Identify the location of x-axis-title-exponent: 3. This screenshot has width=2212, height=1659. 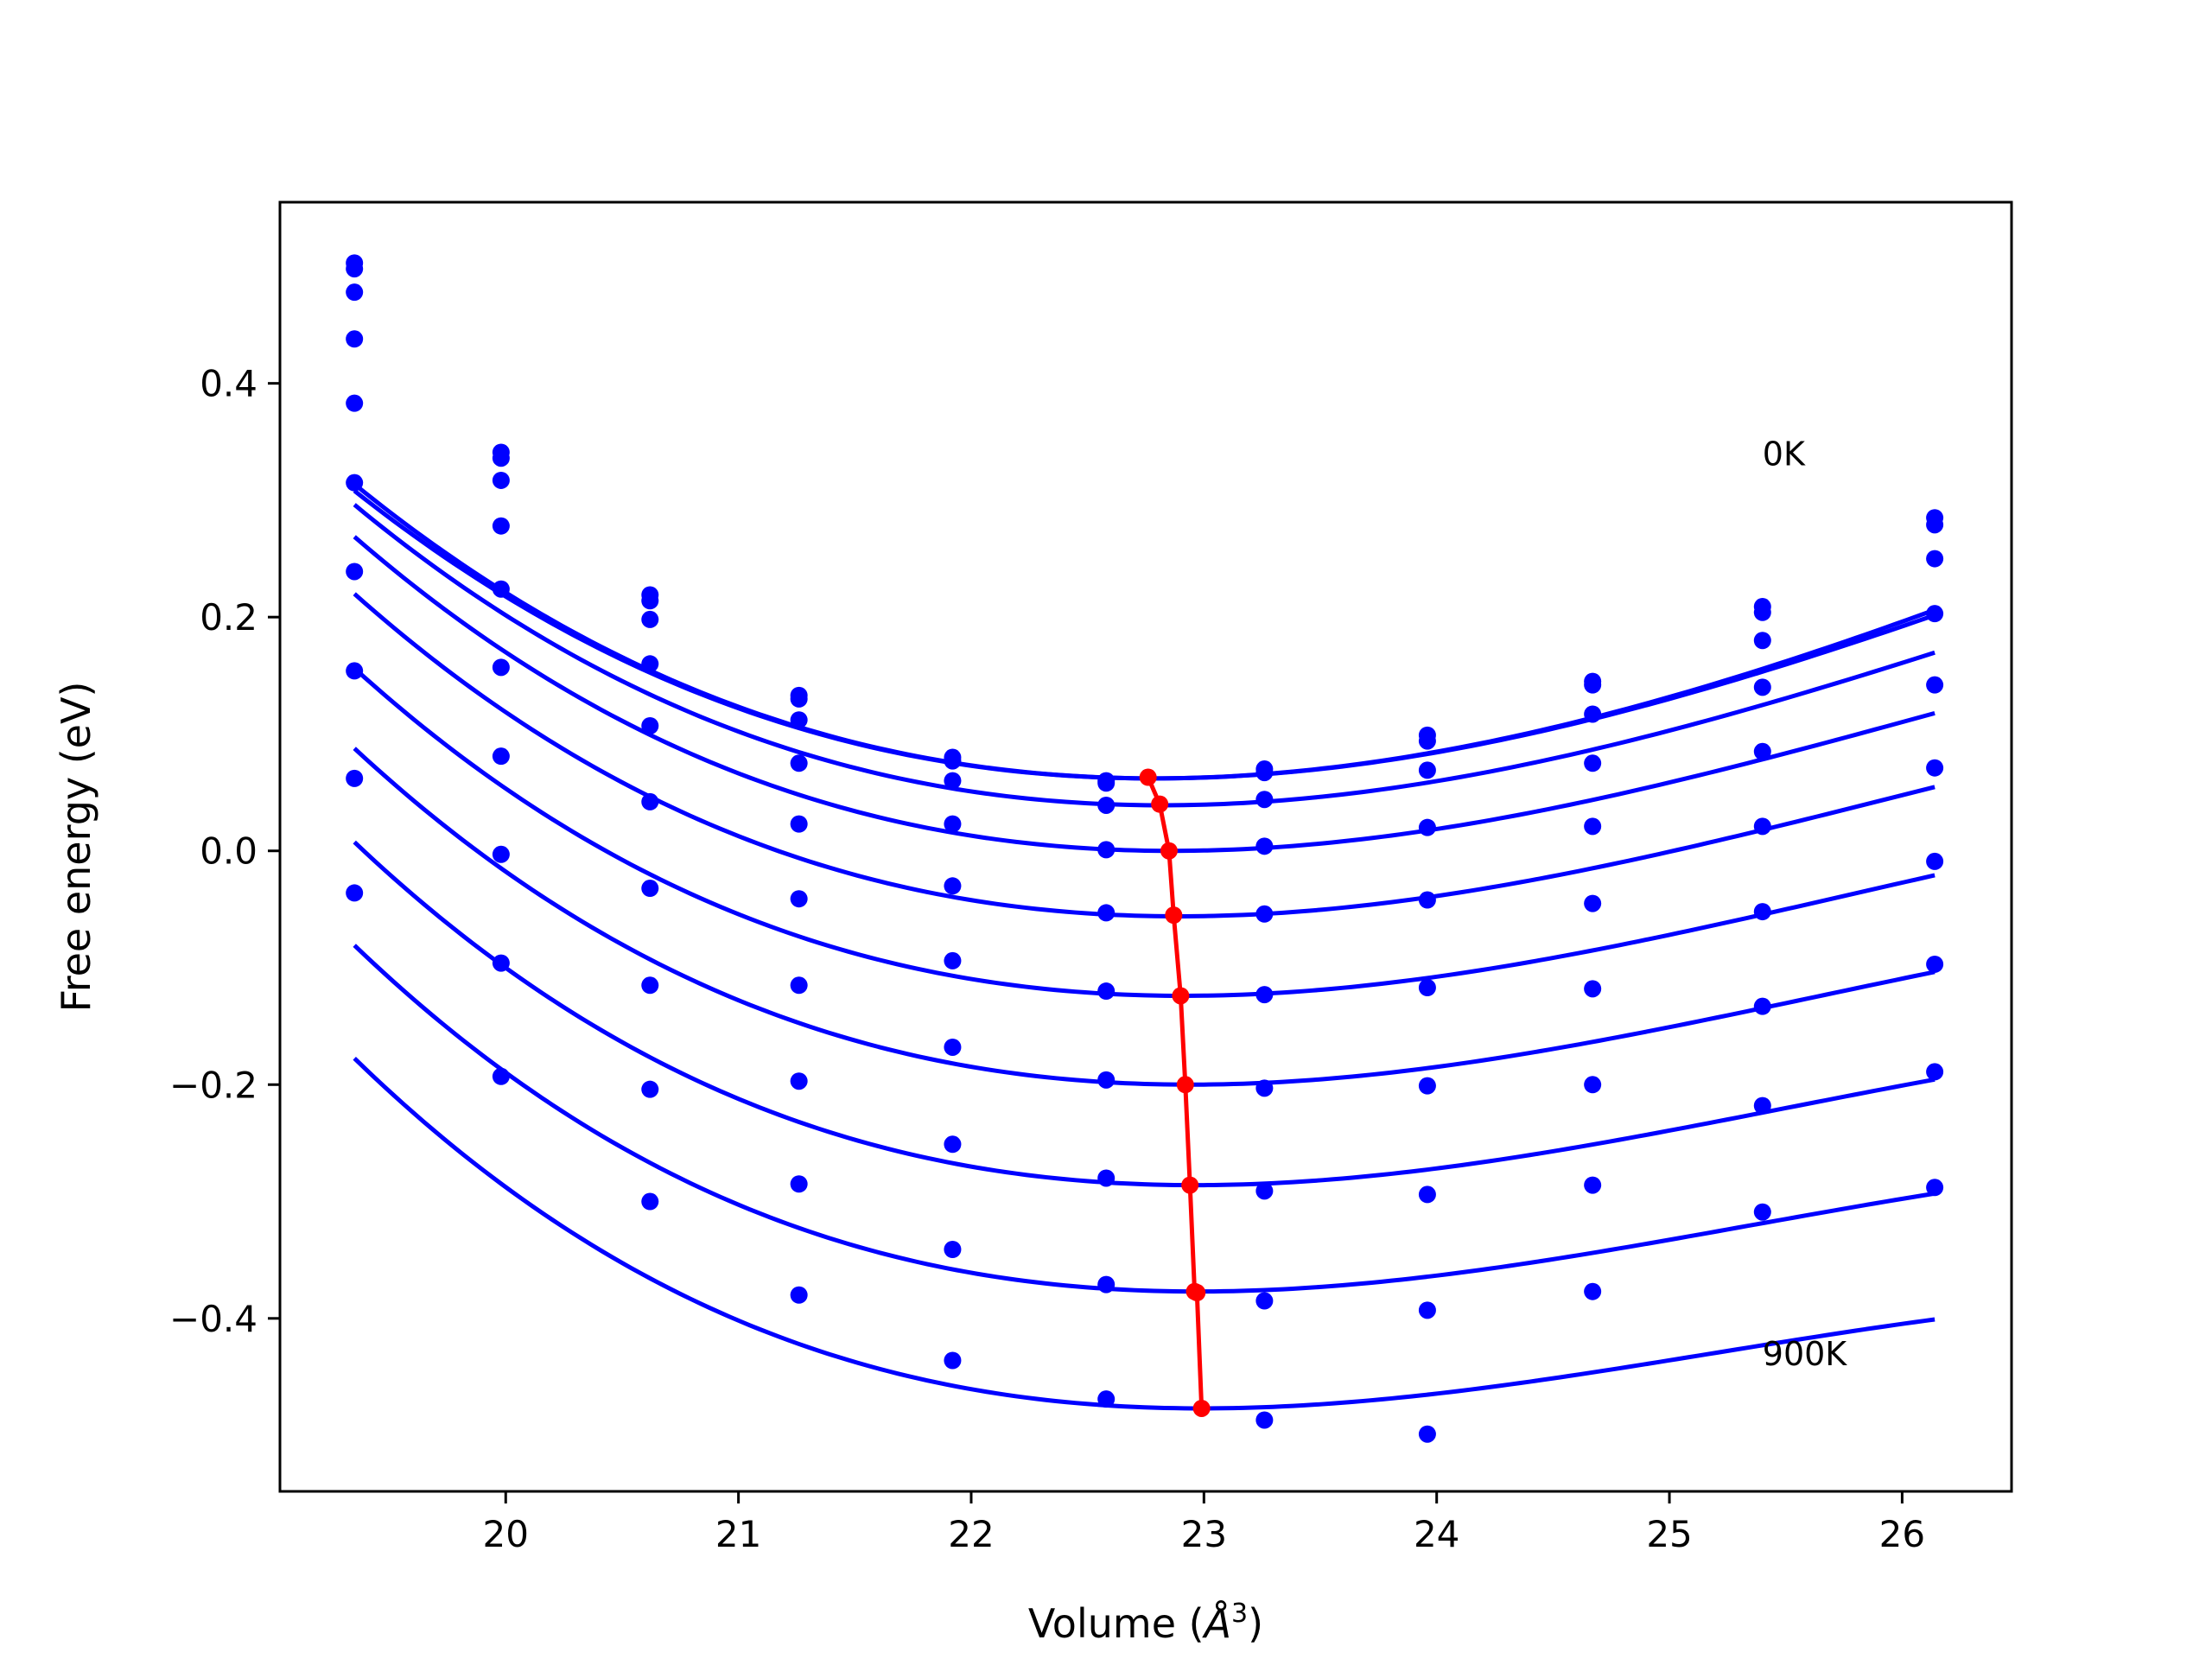
(1239, 1614).